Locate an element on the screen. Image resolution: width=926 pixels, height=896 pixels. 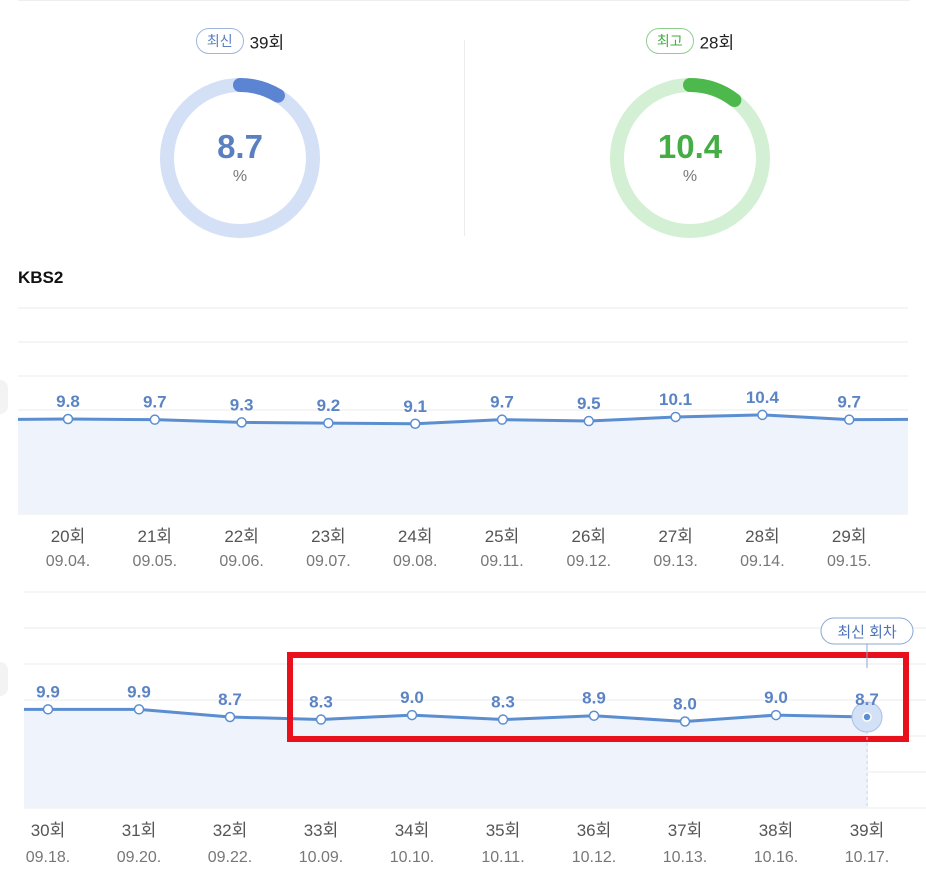
data-label: 10.1 is located at coordinates (675, 399).